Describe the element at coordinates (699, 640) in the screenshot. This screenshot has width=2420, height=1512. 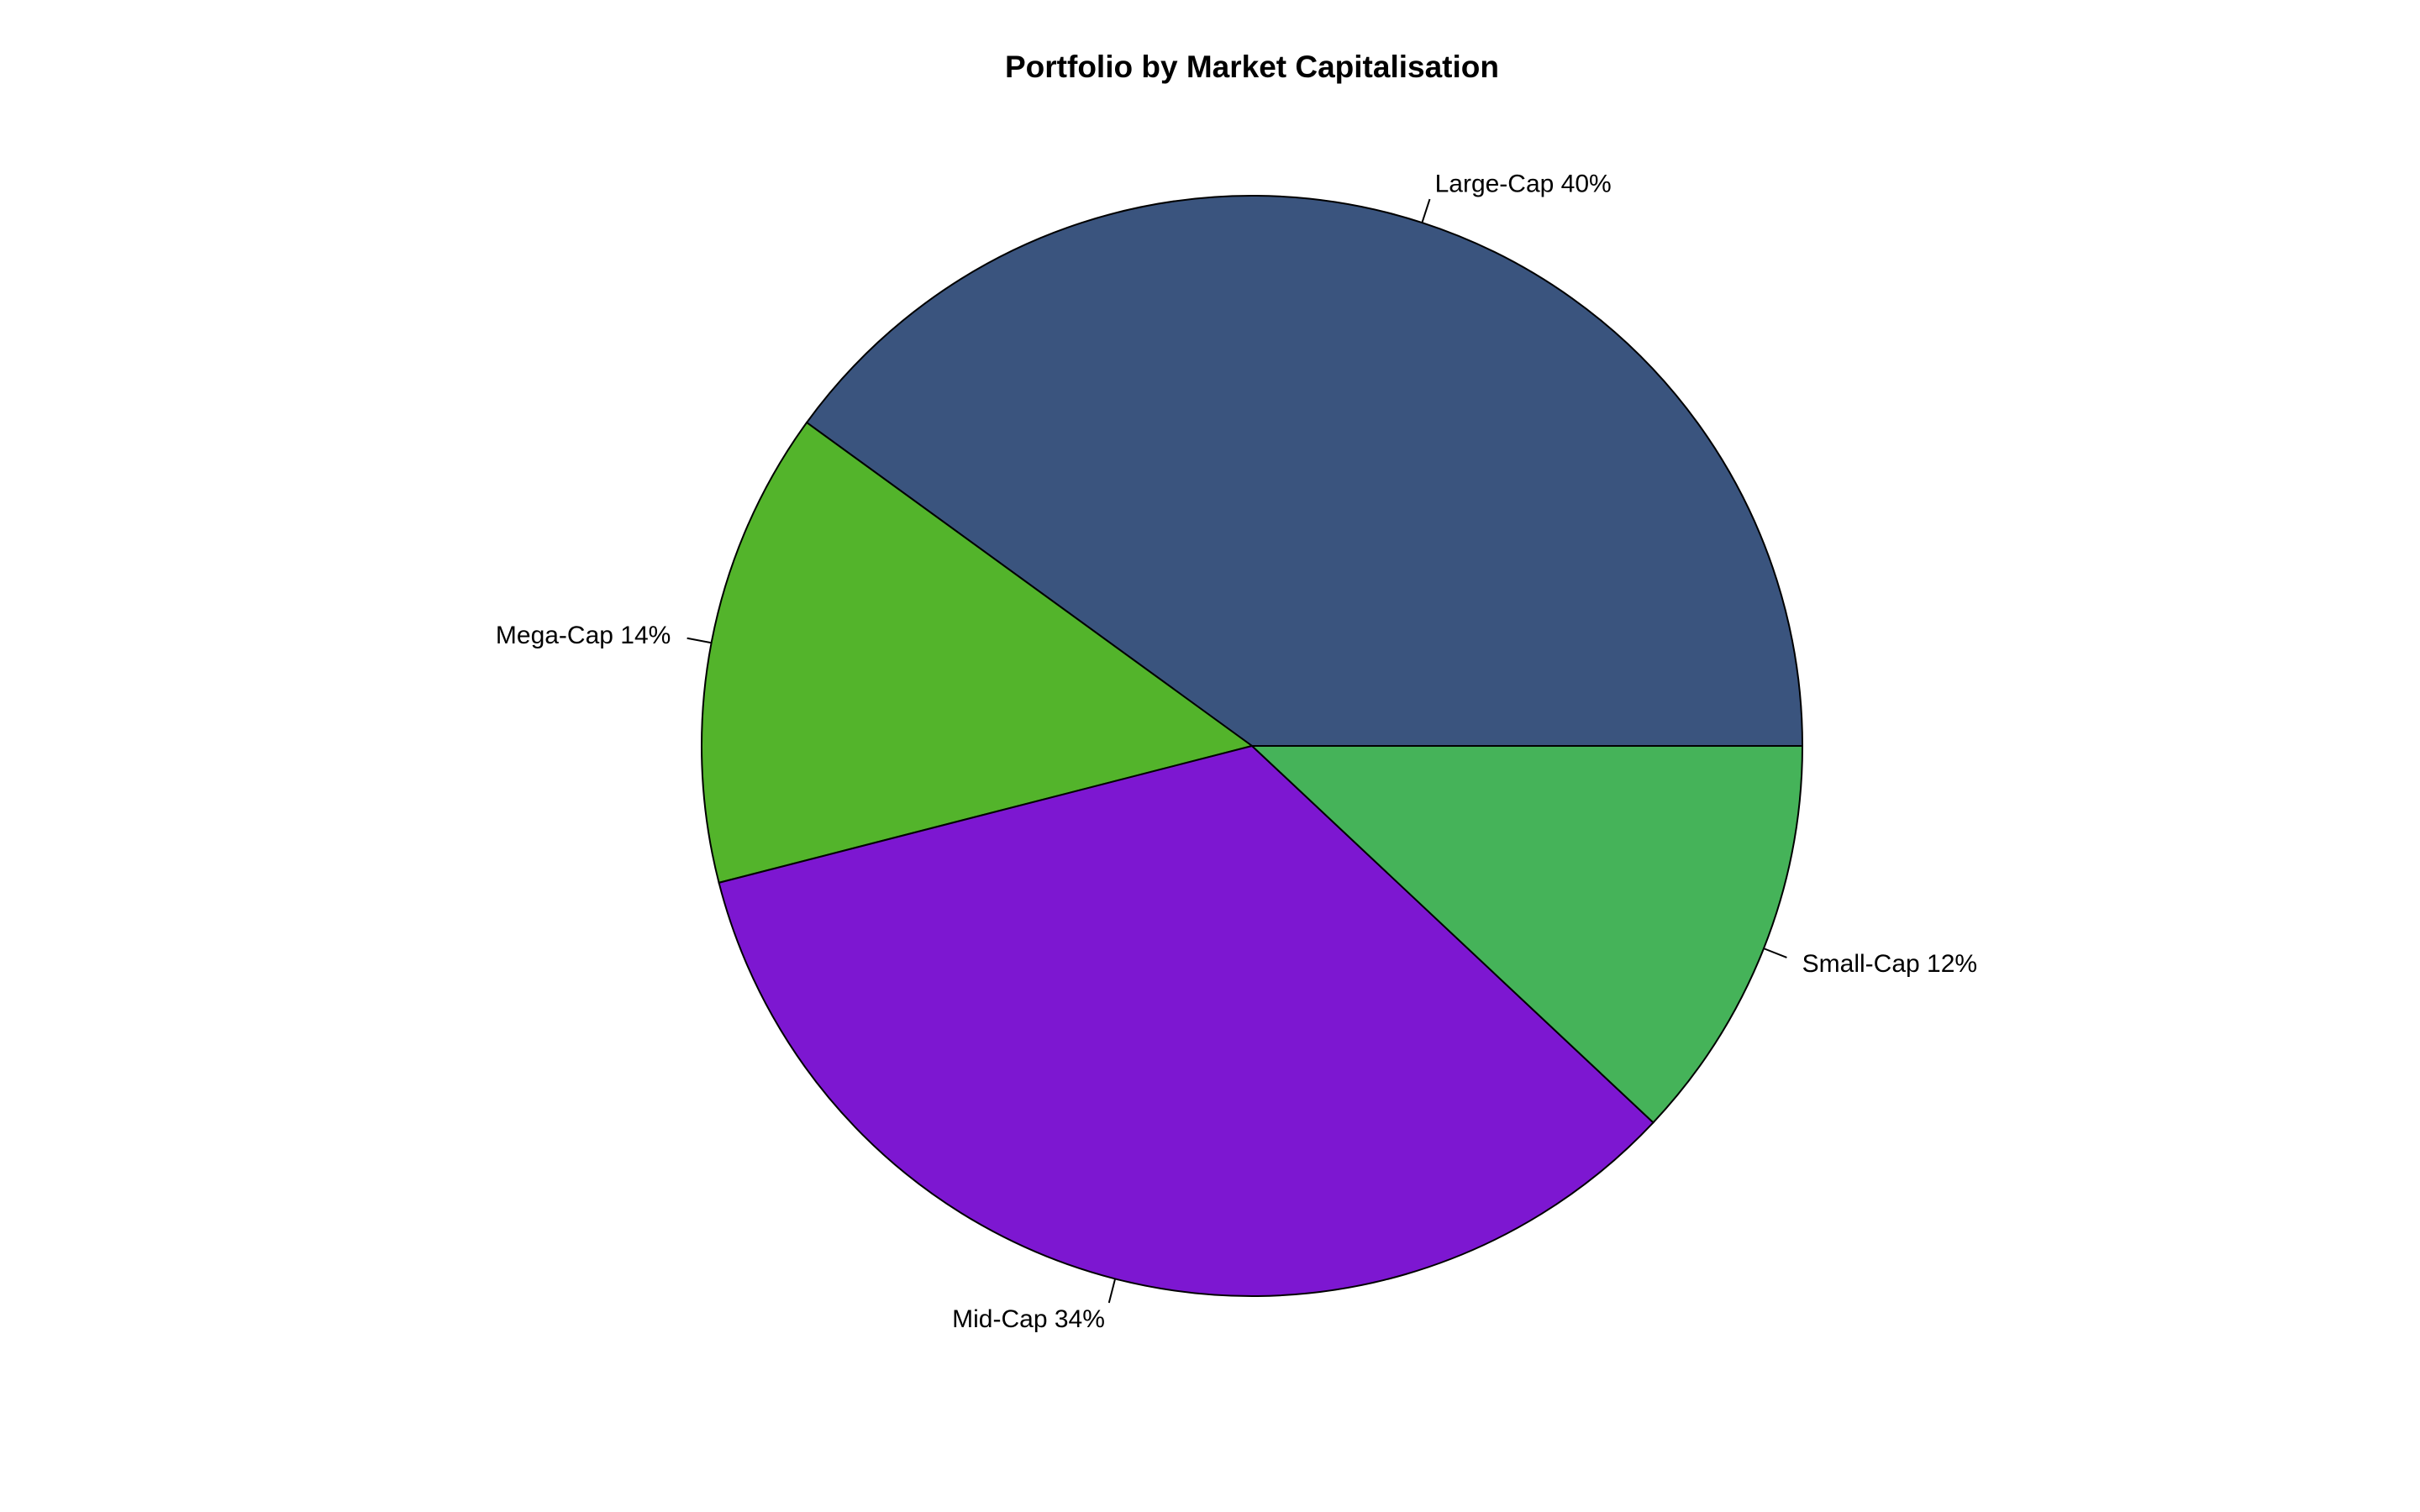
I see `leader-line-mega-cap` at that location.